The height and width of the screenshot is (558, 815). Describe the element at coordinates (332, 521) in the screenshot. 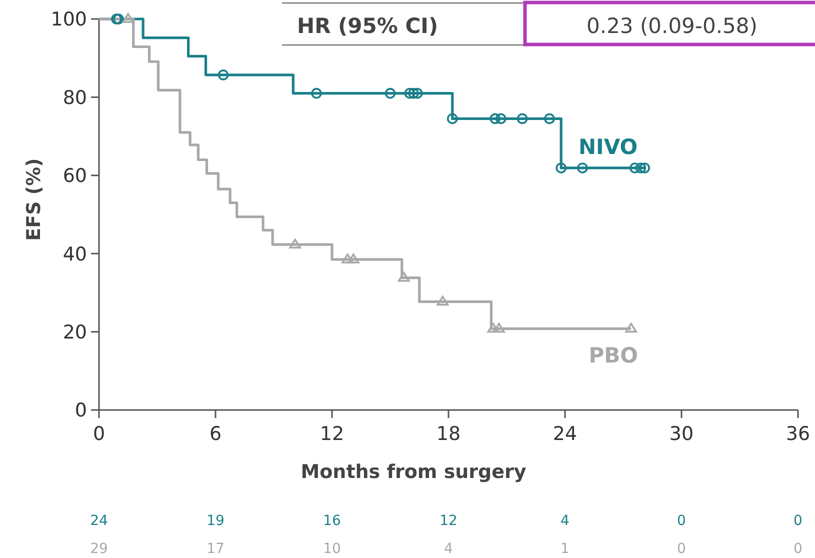

I see `text: 16` at that location.